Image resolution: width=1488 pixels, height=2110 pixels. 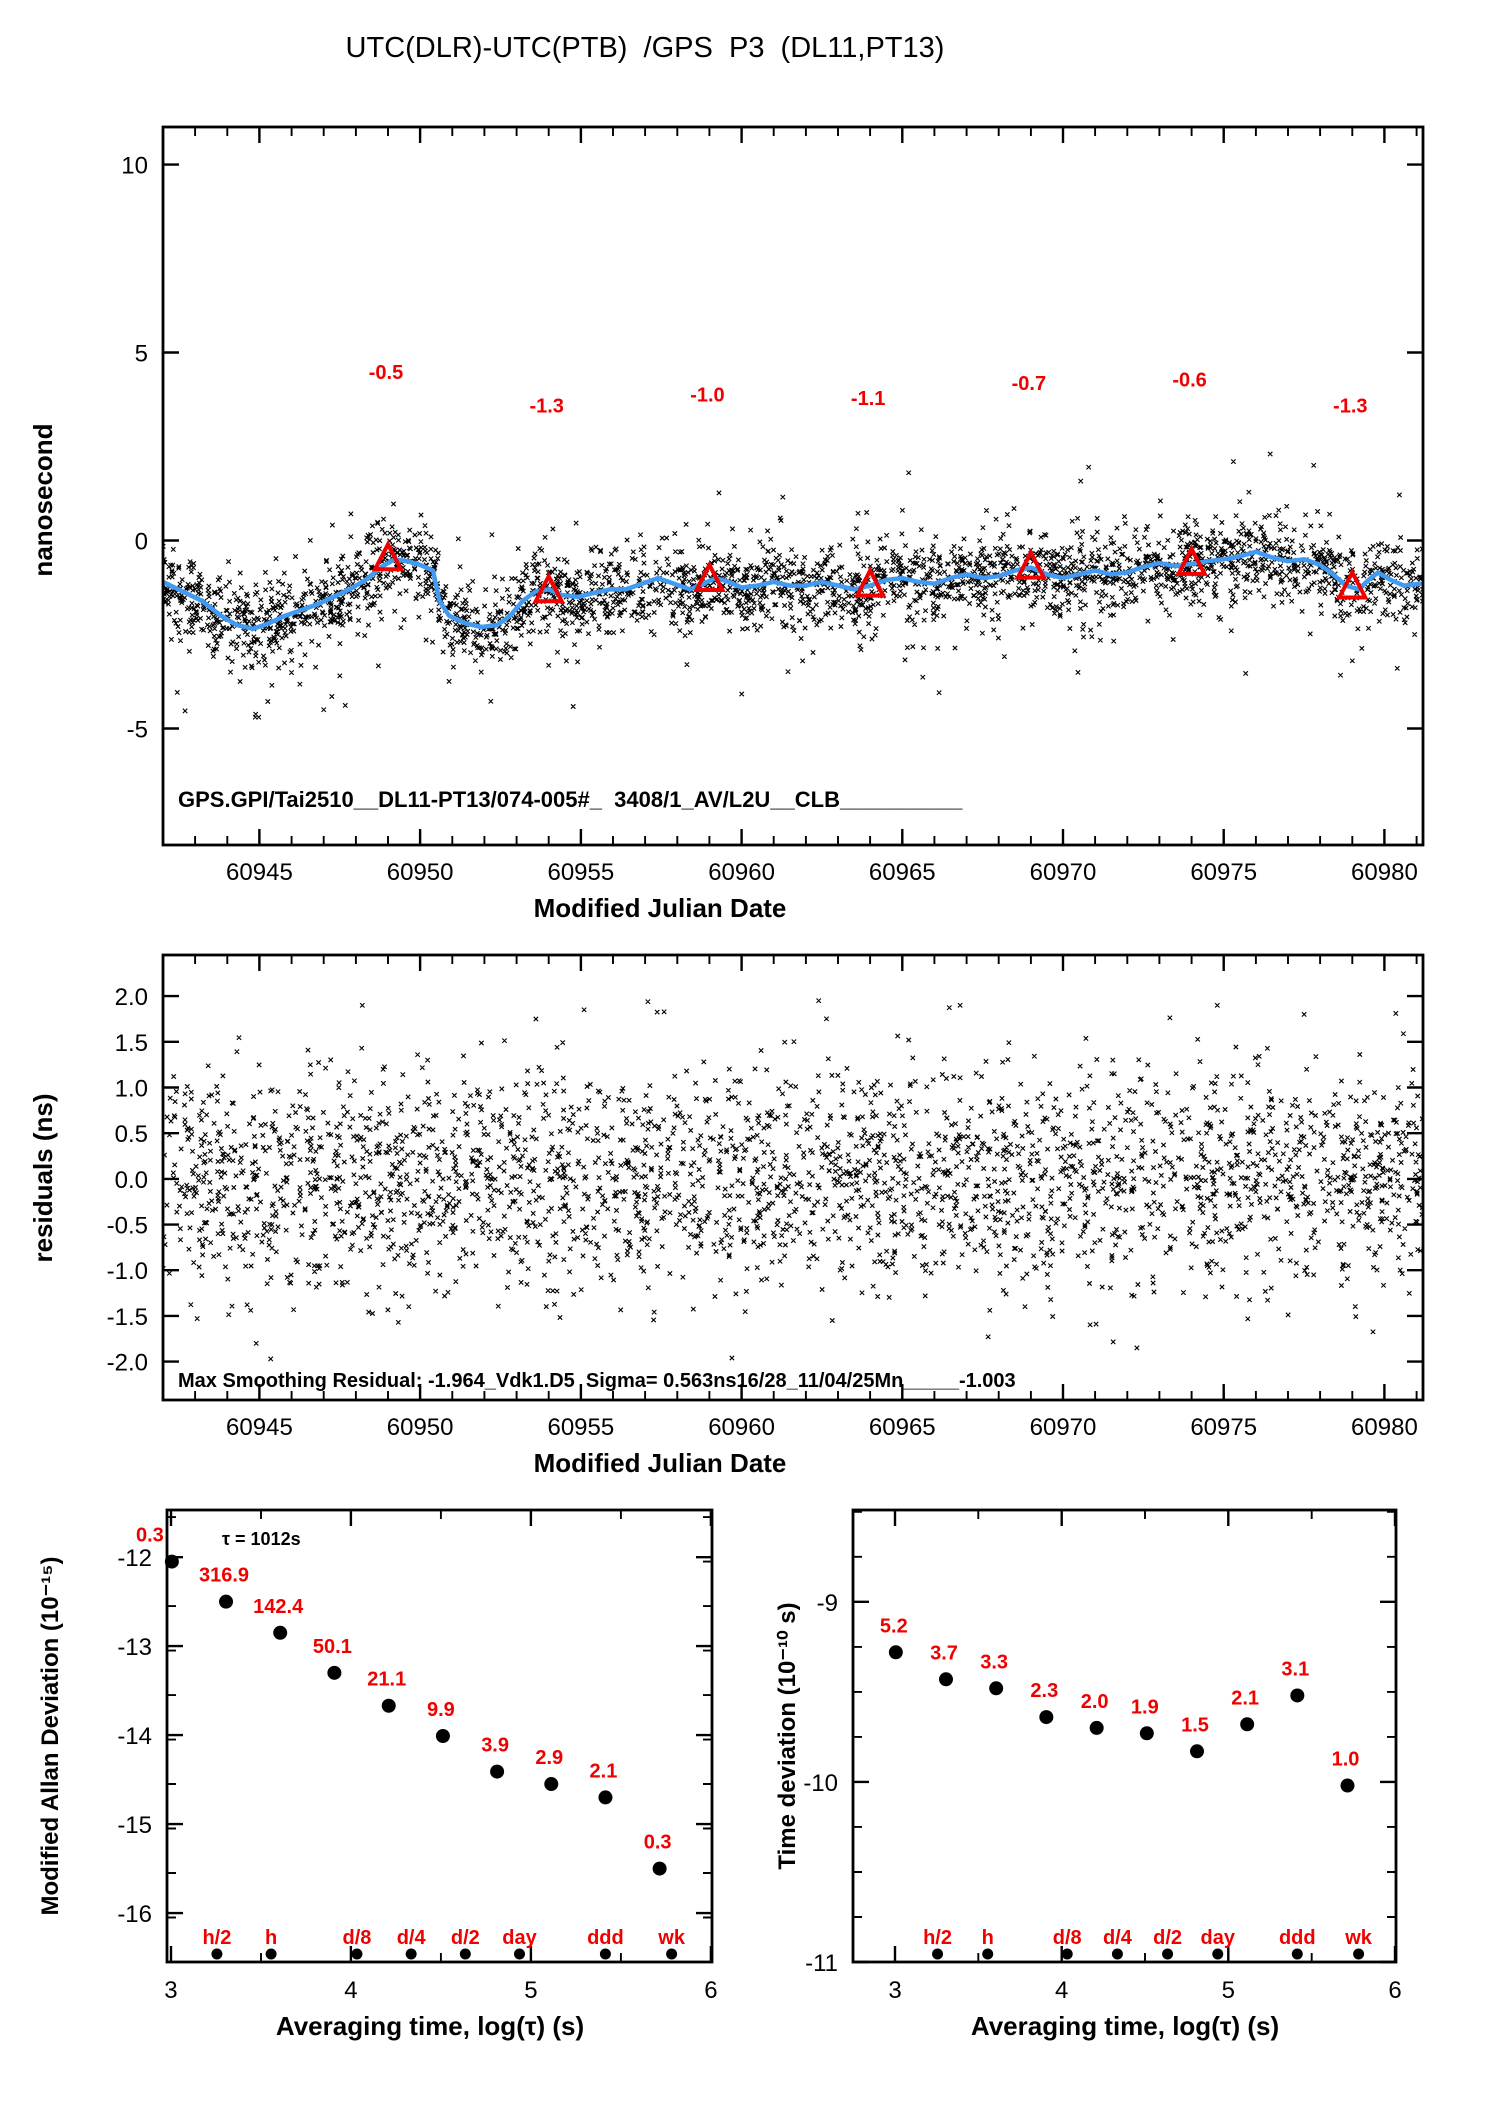 What do you see at coordinates (1029, 384) in the screenshot?
I see `triangle-value-label: -0.7` at bounding box center [1029, 384].